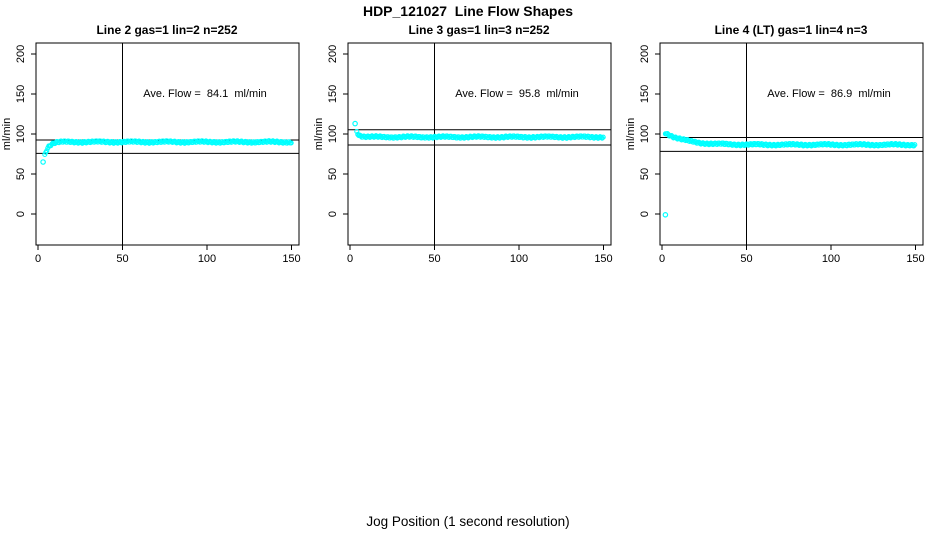 The width and height of the screenshot is (936, 540). I want to click on ave-flow-annotation: Ave. Flow = 95.8 ml/min, so click(517, 94).